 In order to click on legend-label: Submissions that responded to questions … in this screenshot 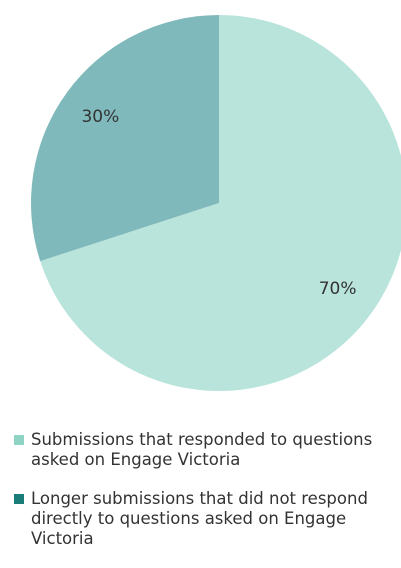, I will do `click(202, 449)`.